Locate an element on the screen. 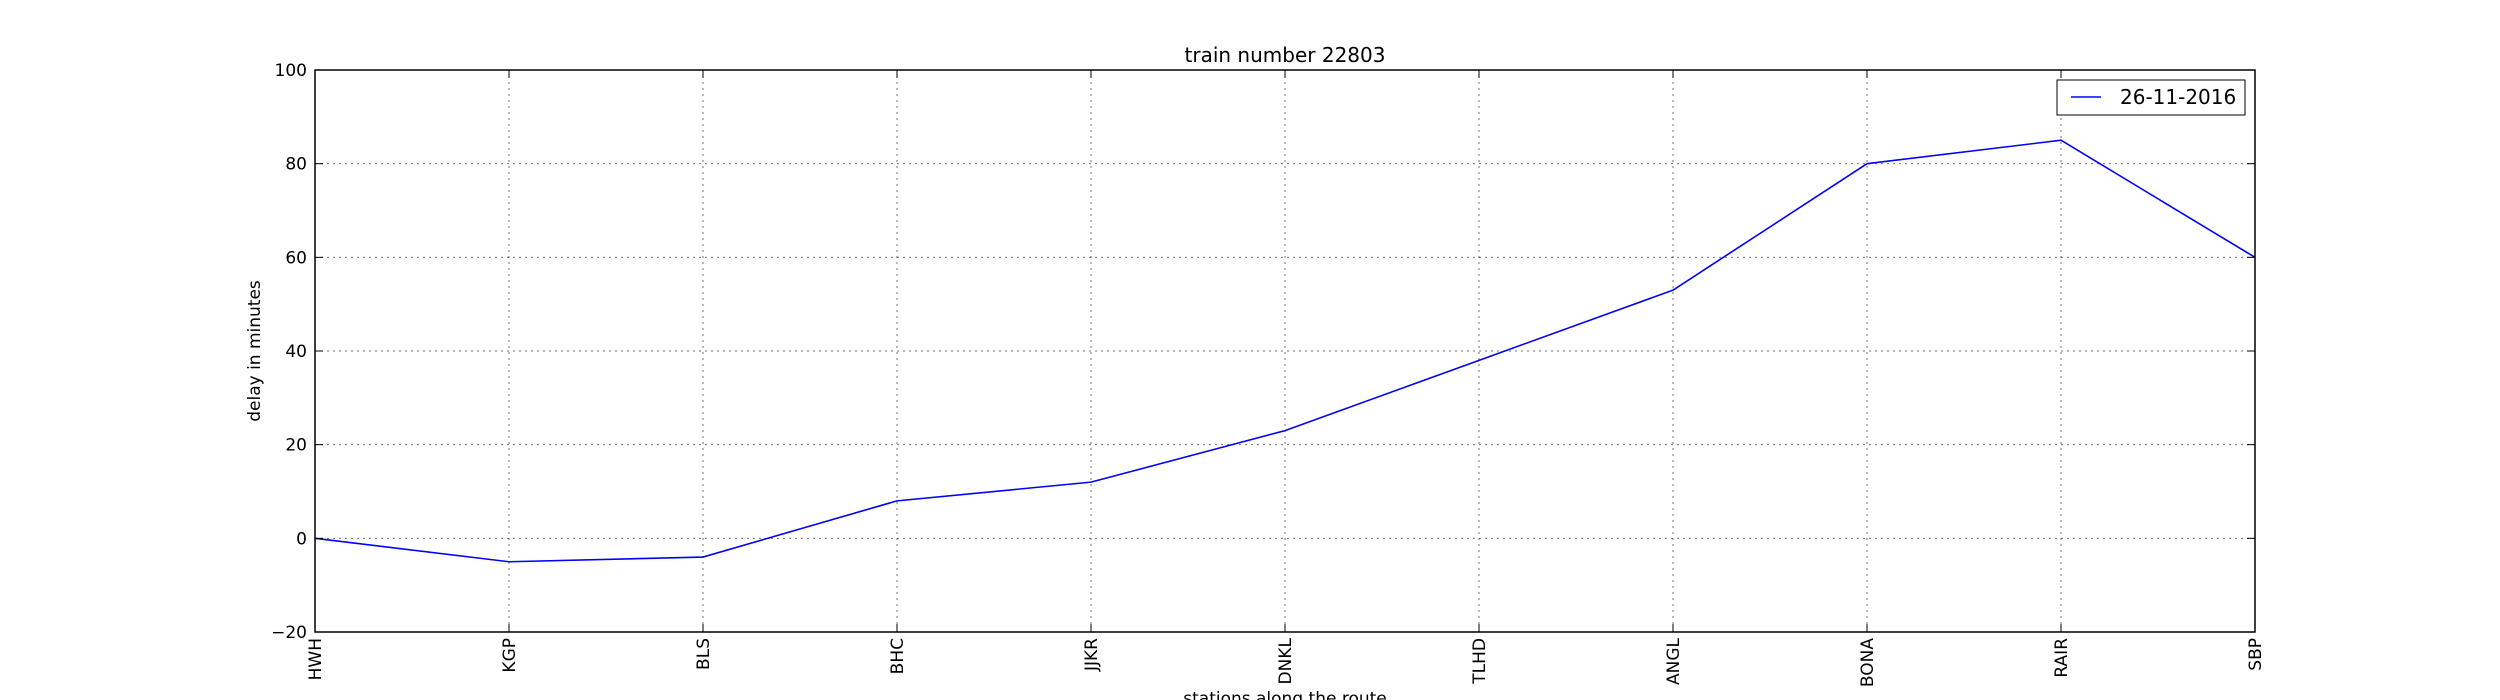  y-tick-label: −20 is located at coordinates (289, 633).